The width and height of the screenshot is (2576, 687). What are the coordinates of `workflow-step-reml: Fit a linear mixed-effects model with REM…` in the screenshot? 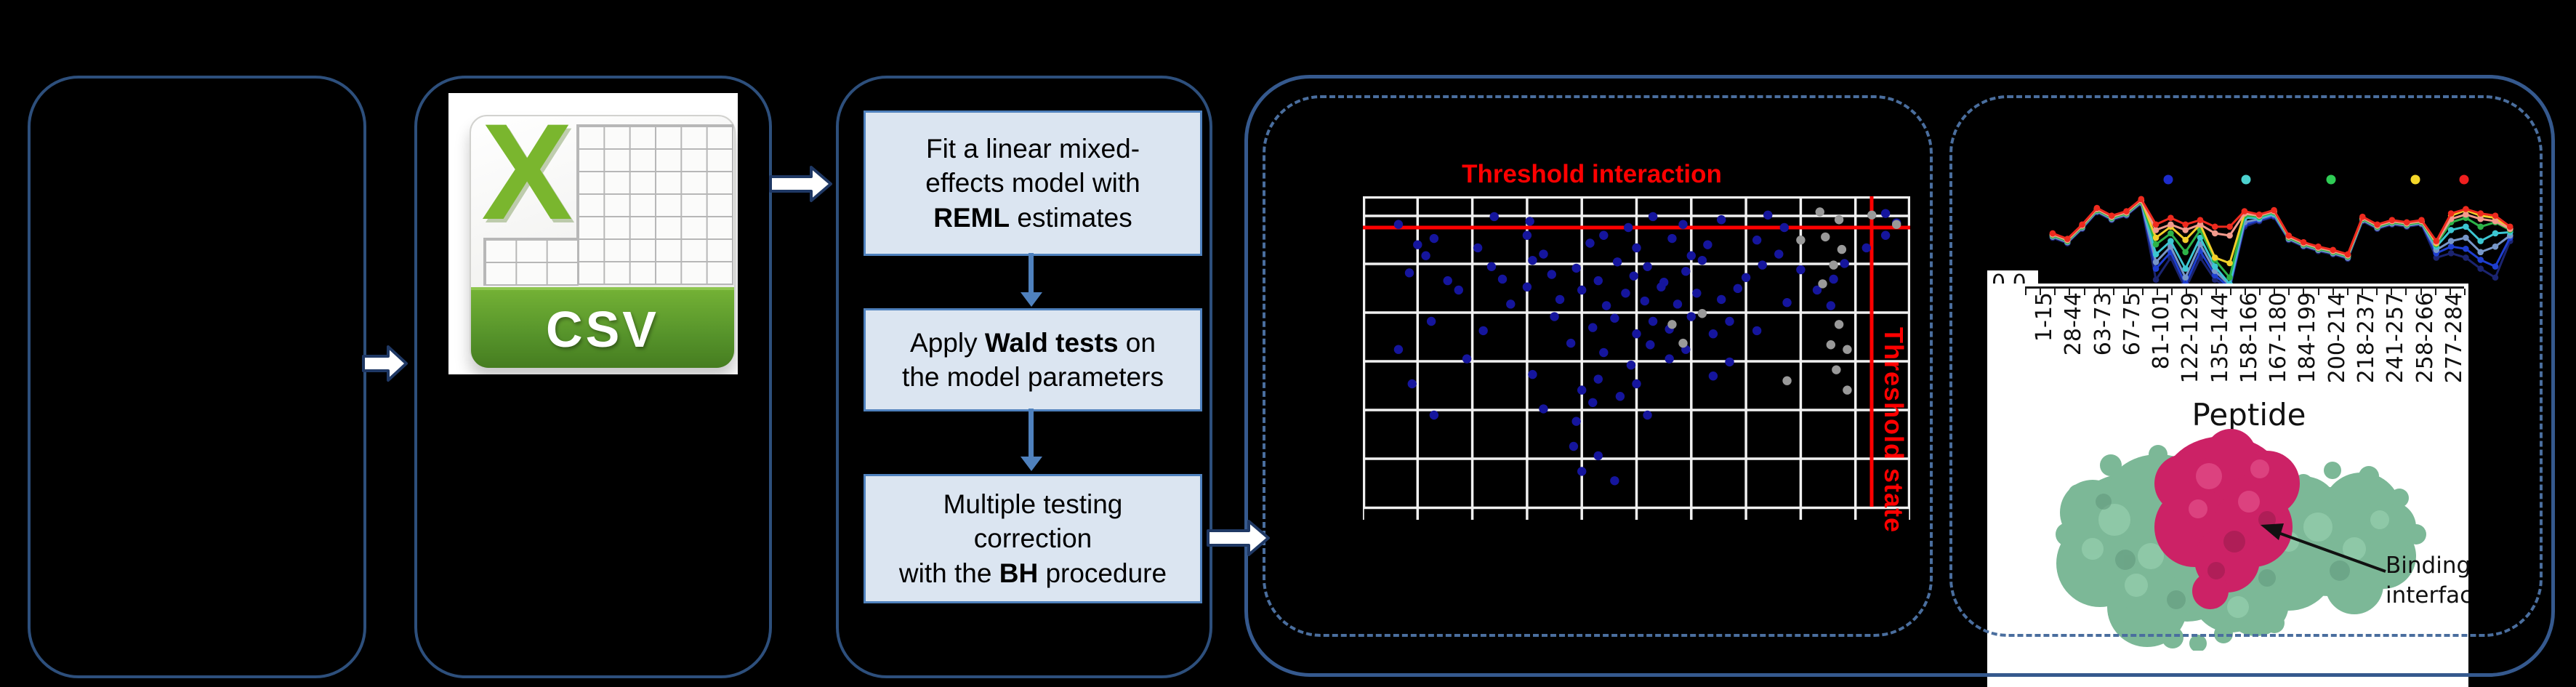 It's located at (1033, 183).